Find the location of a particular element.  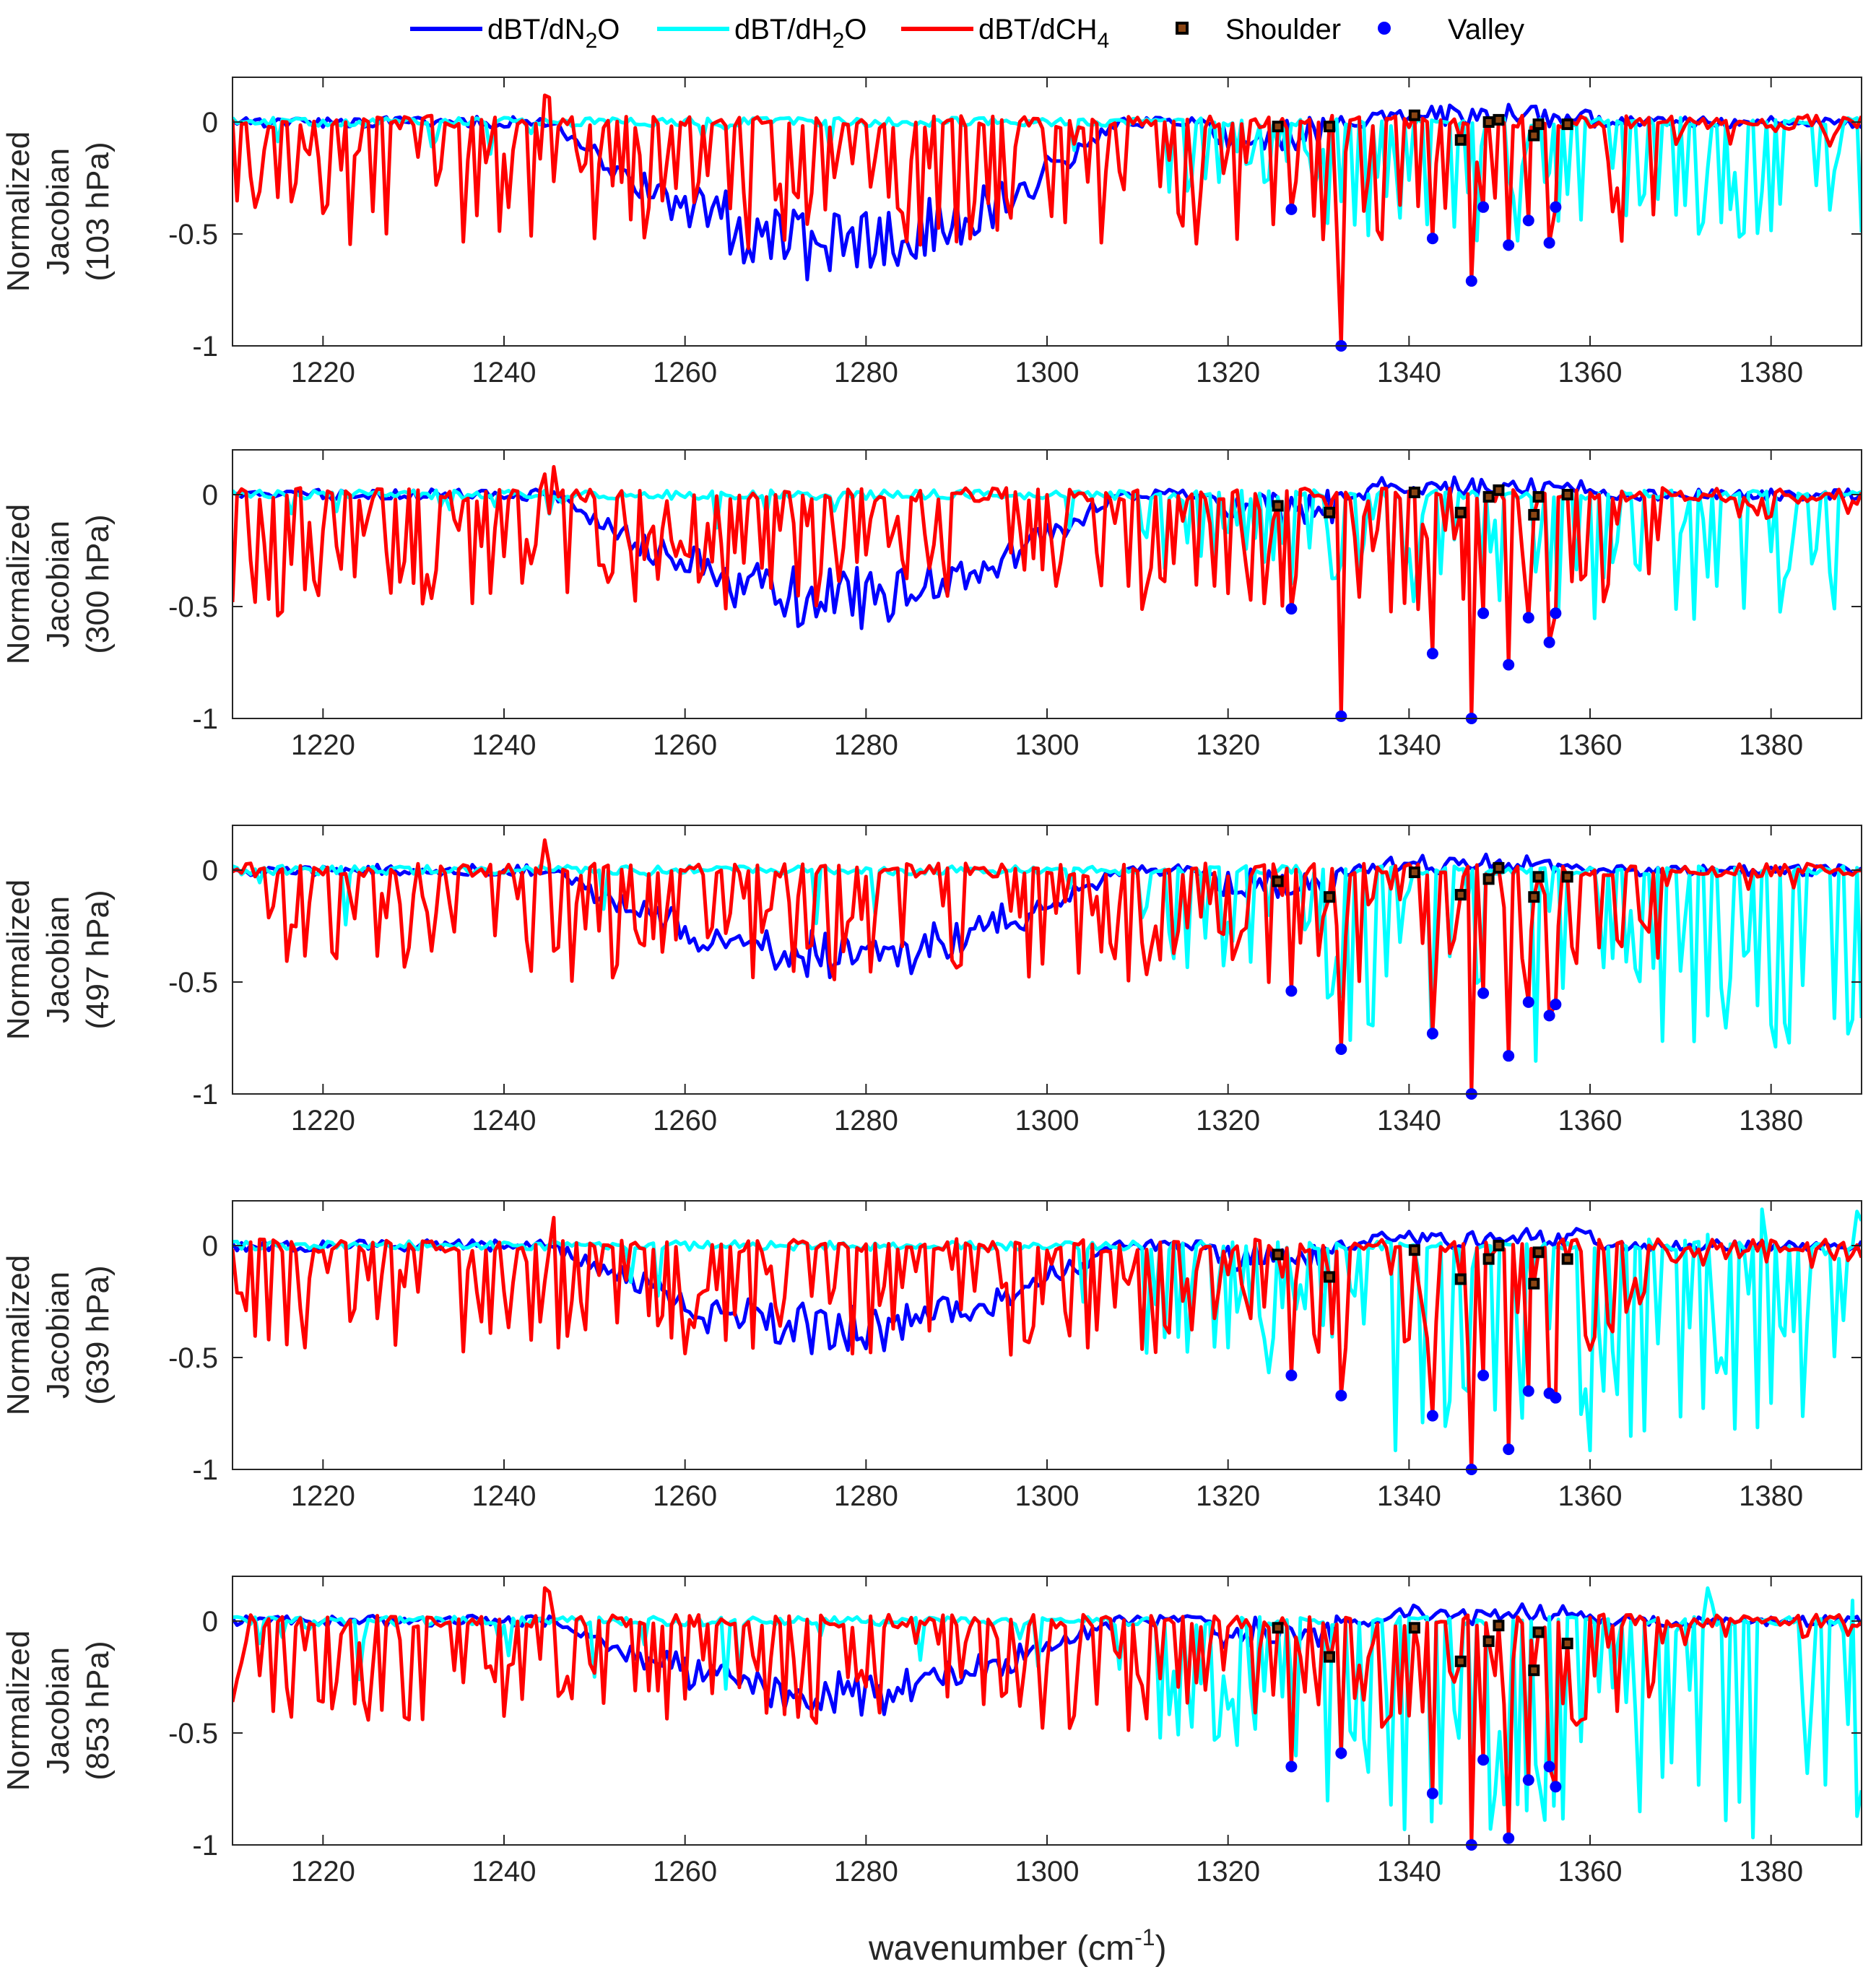

legend-shoulder-marker is located at coordinates (1182, 28).